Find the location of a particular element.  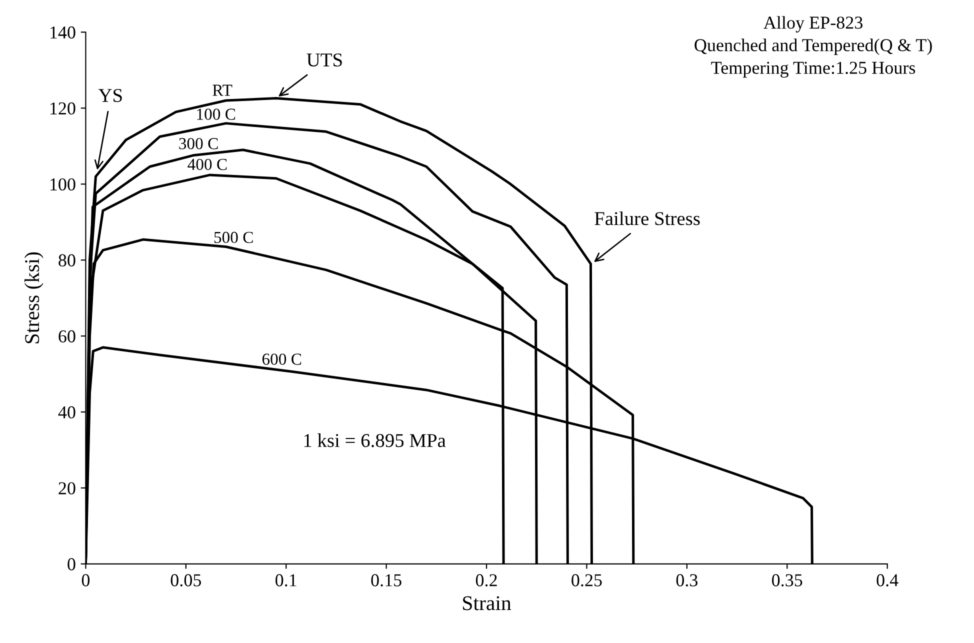

y-tick-label: 20 is located at coordinates (67, 488).